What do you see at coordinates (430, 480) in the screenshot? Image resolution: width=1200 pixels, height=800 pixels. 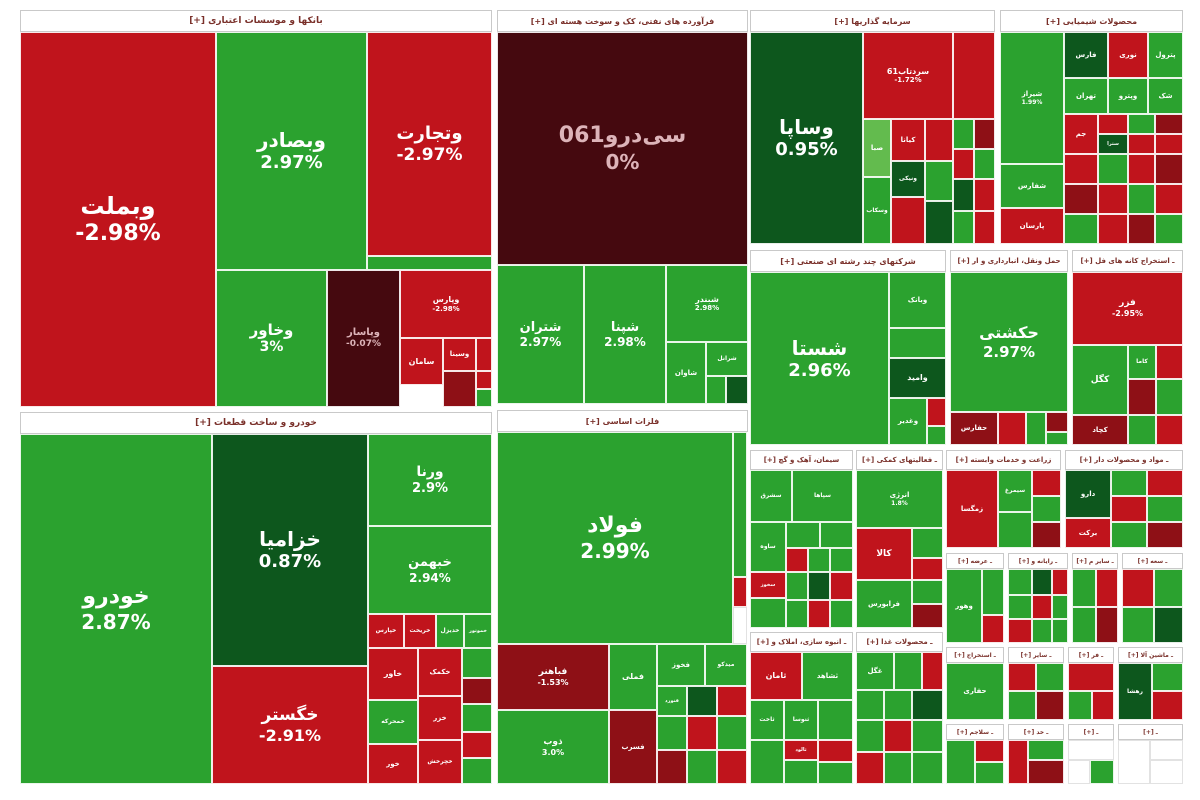 I see `stock-tile: ورنا 2.9%` at bounding box center [430, 480].